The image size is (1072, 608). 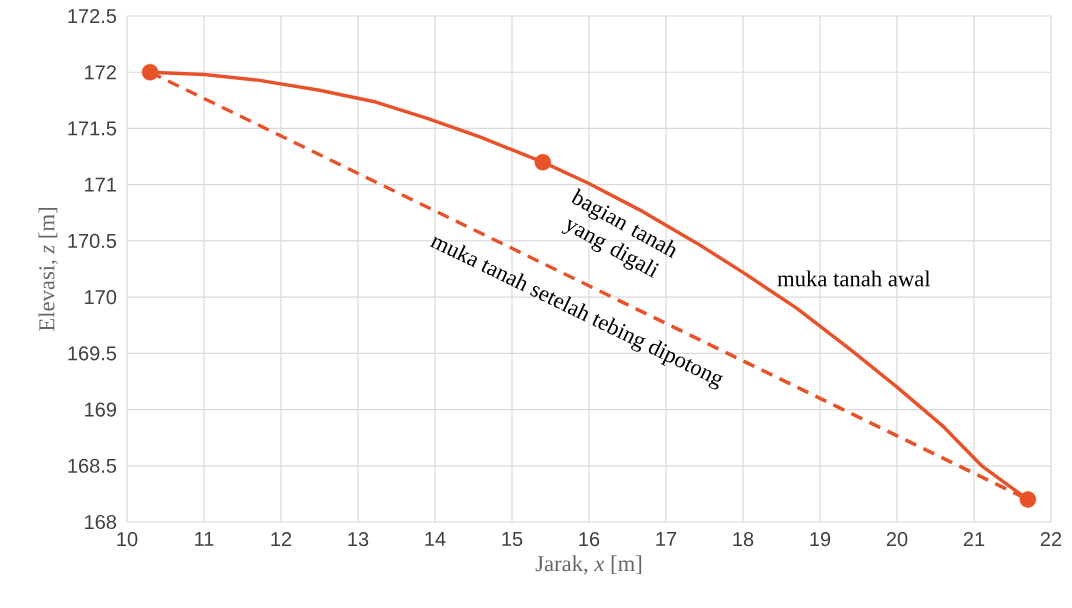 What do you see at coordinates (435, 539) in the screenshot?
I see `x-tick-label: 14` at bounding box center [435, 539].